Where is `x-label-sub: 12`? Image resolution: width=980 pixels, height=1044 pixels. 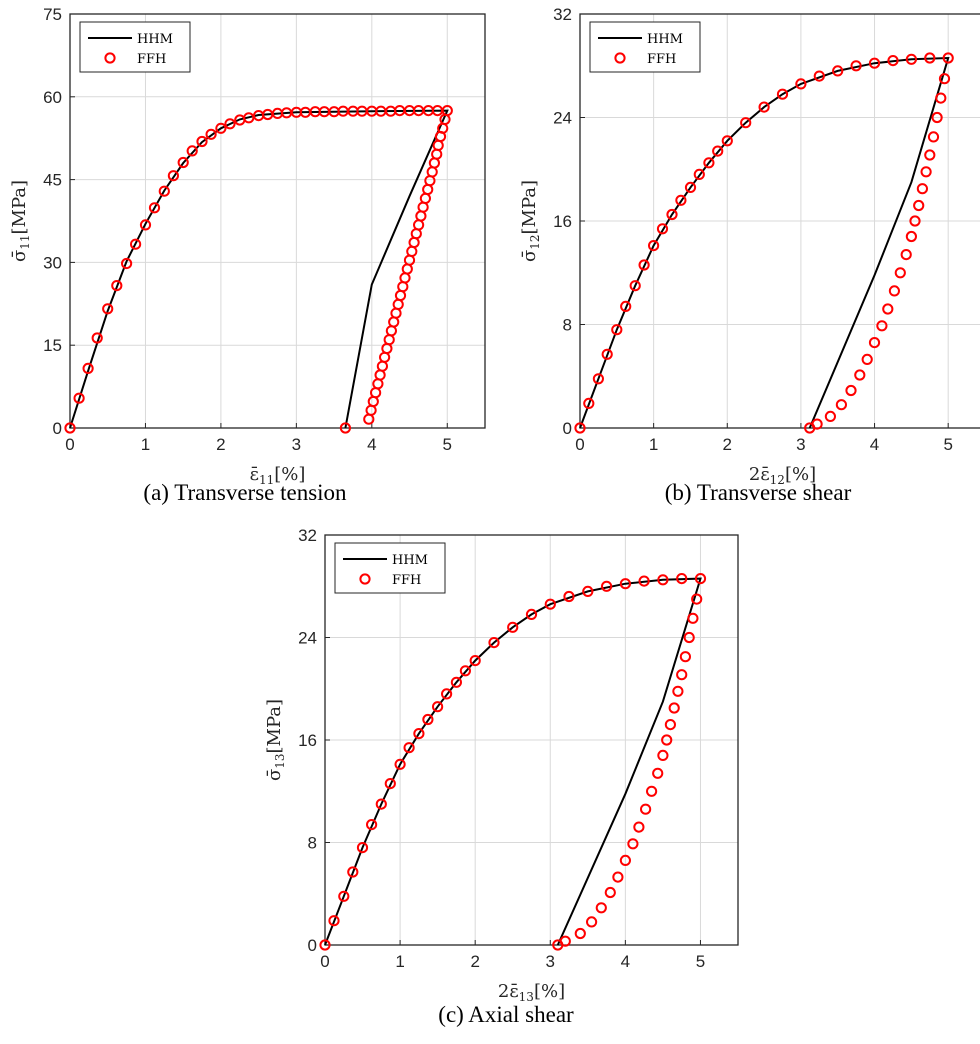 x-label-sub: 12 is located at coordinates (777, 480).